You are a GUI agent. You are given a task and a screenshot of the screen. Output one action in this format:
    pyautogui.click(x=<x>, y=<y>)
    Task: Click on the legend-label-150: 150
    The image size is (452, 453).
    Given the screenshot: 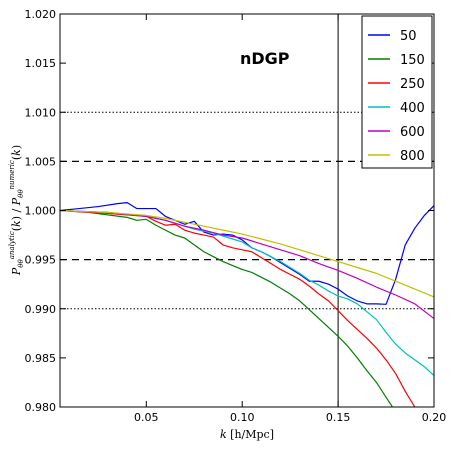 What is the action you would take?
    pyautogui.click(x=412, y=60)
    